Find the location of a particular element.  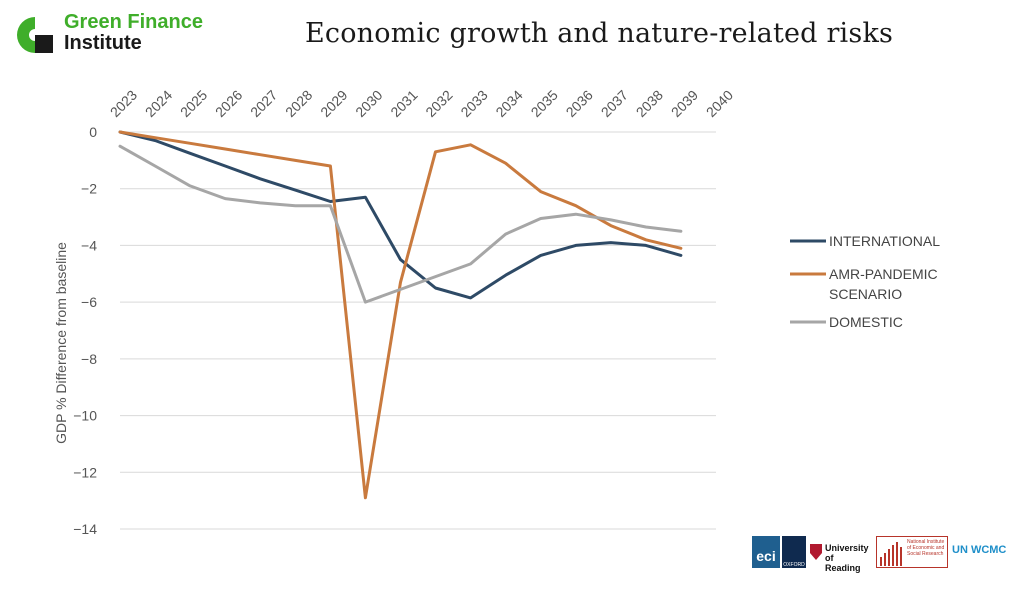

x-tick-label: 2039 is located at coordinates (684, 103).